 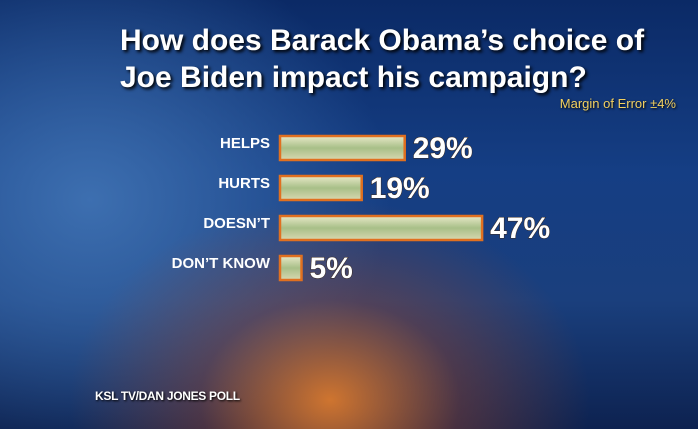 What do you see at coordinates (244, 183) in the screenshot?
I see `category-label: HURTS` at bounding box center [244, 183].